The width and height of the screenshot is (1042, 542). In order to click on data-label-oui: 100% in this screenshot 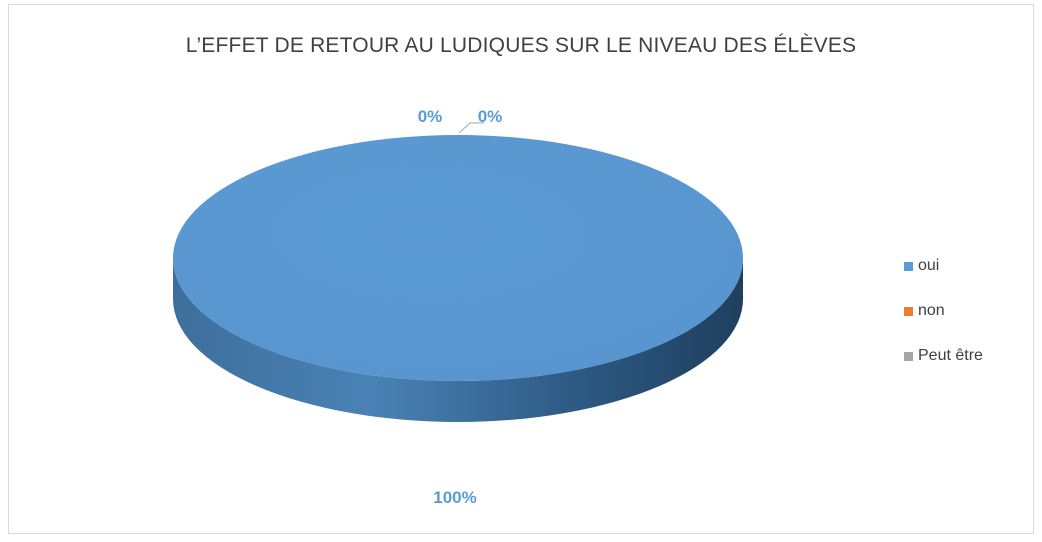, I will do `click(454, 497)`.